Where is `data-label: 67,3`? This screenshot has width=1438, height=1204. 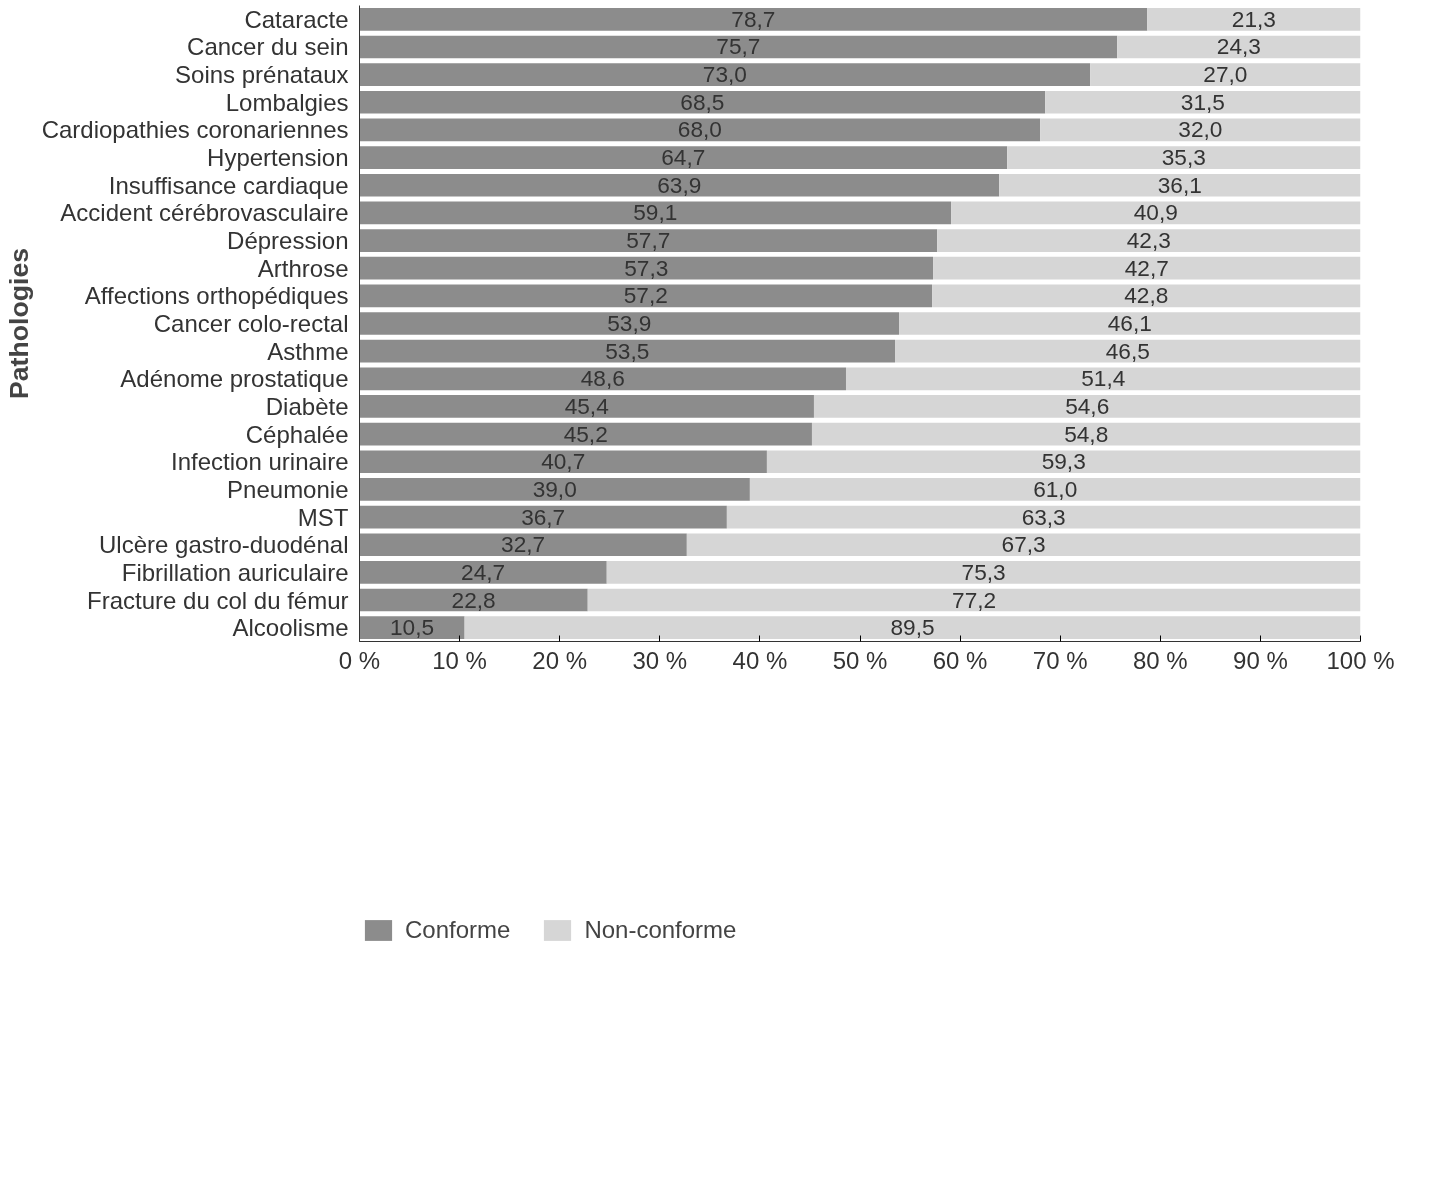
data-label: 67,3 is located at coordinates (1023, 544).